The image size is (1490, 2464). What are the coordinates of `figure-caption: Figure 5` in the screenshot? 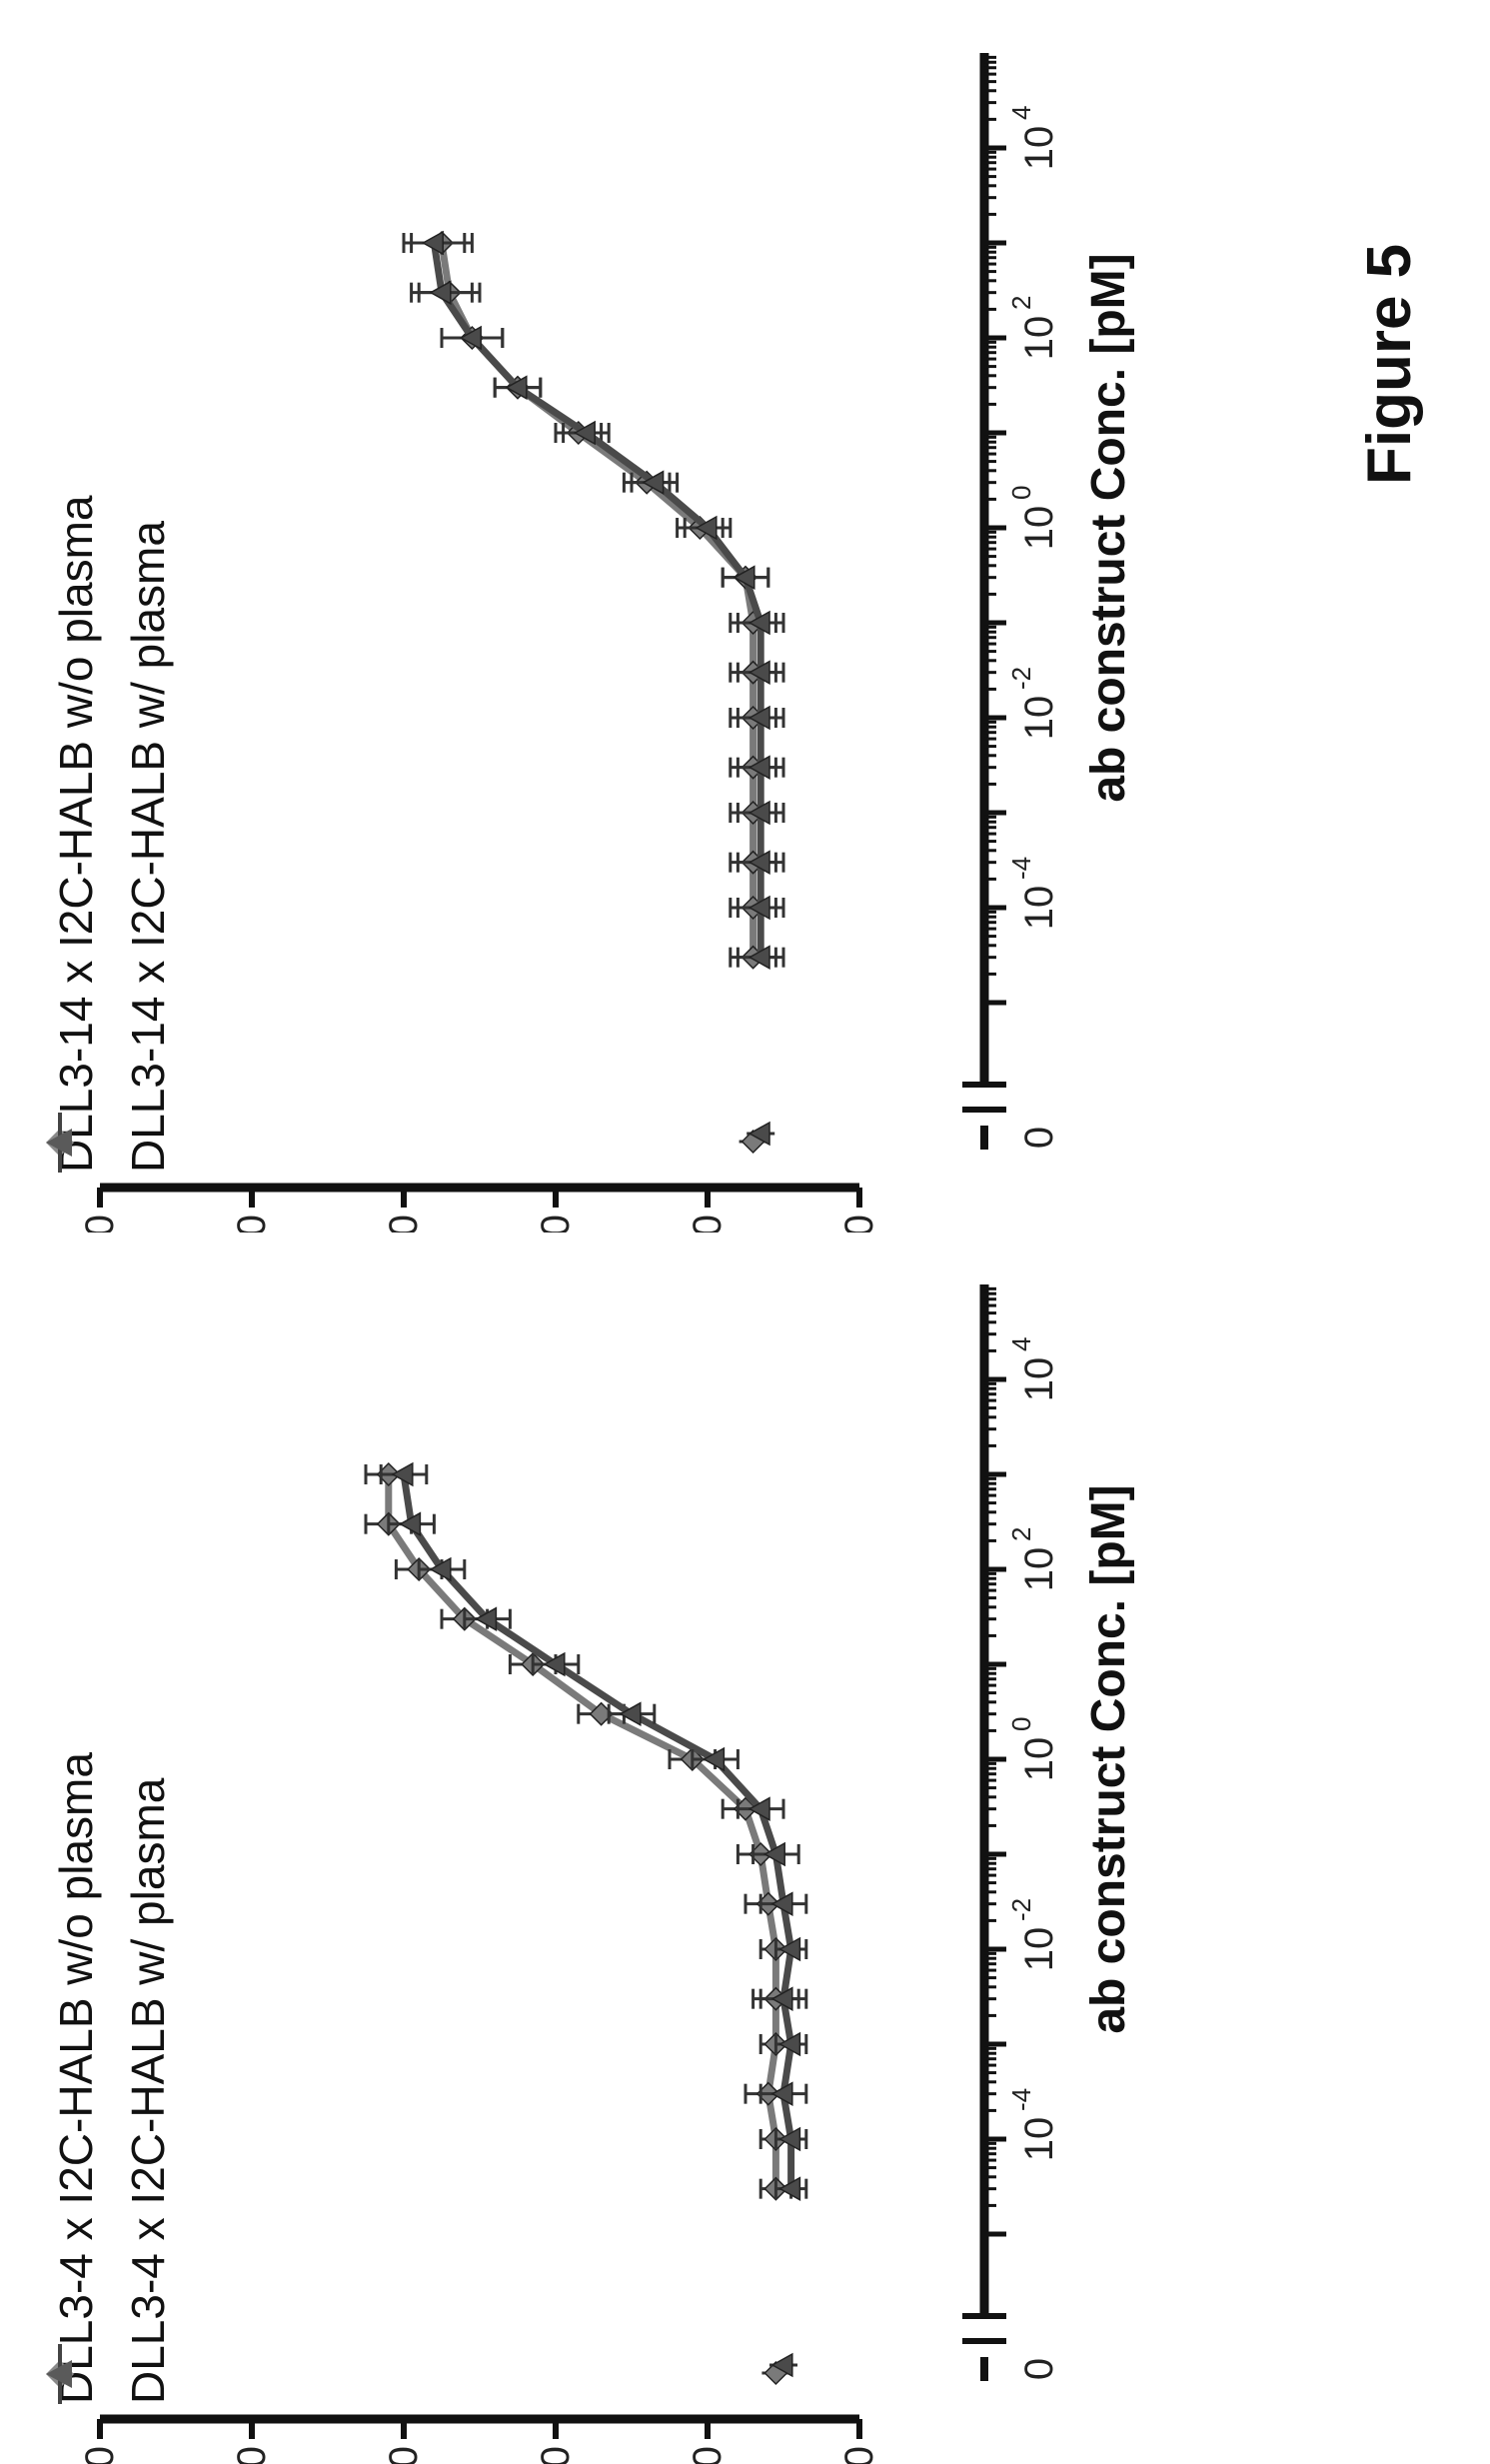 It's located at (1389, 364).